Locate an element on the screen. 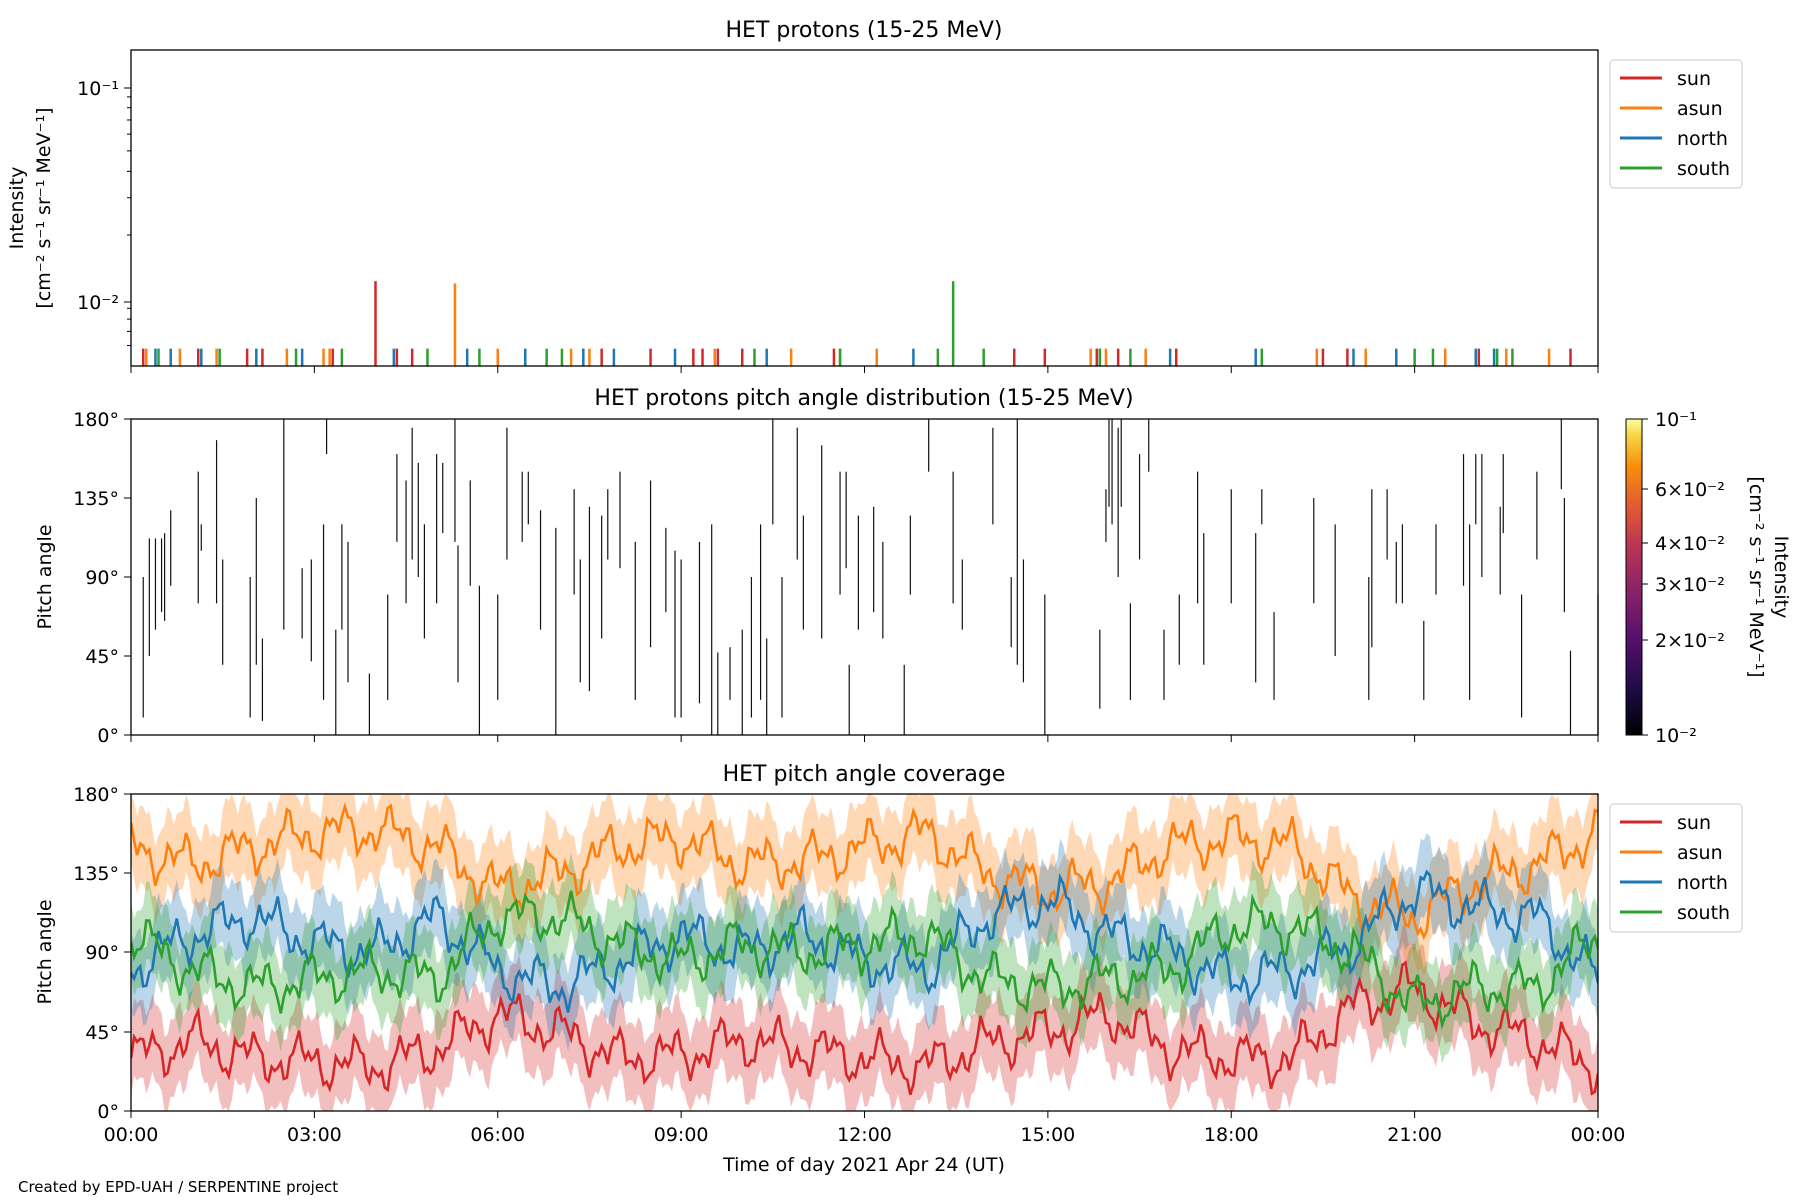  panel1-minor-ticks is located at coordinates (129, 221).